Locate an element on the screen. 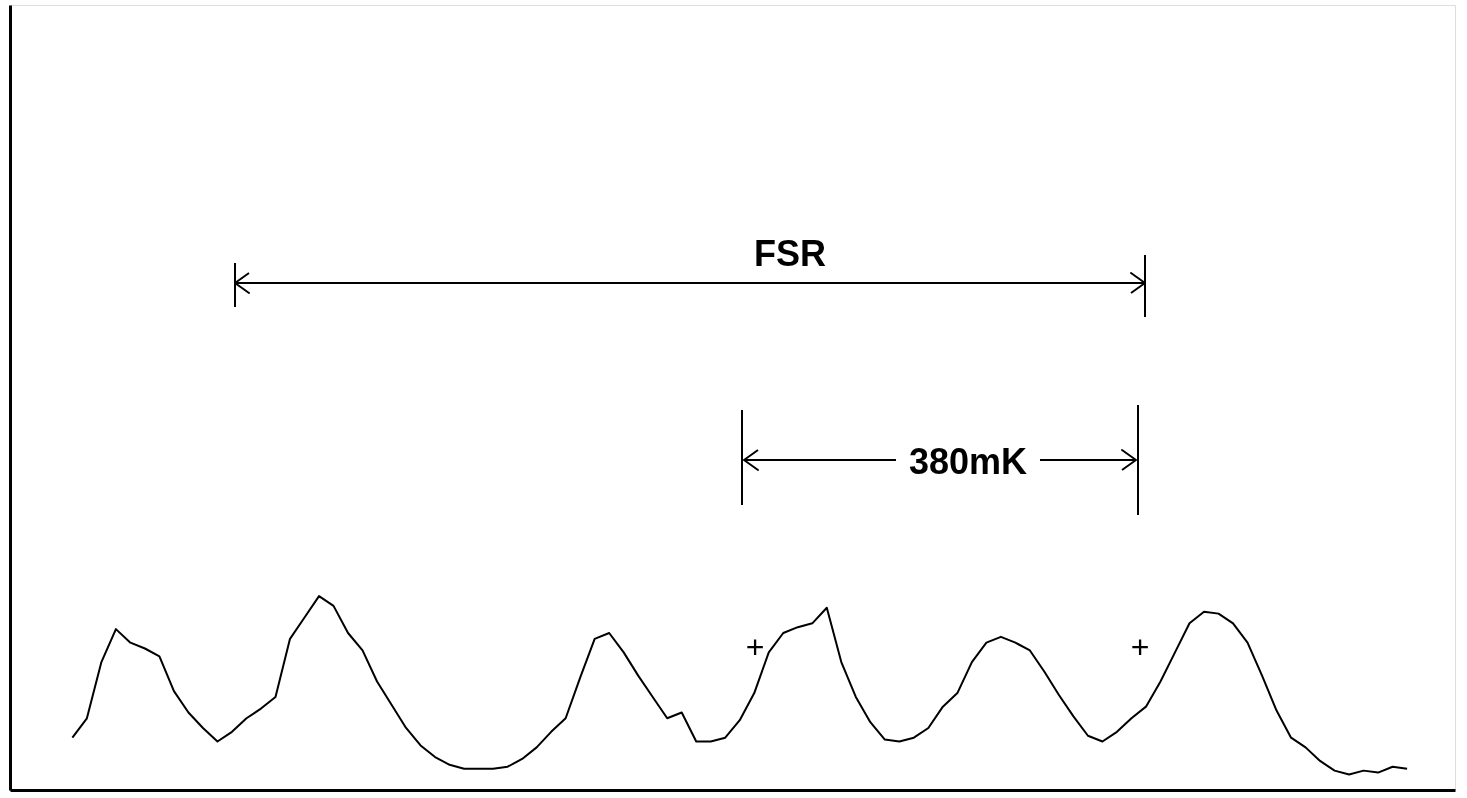 The height and width of the screenshot is (798, 1467). text: 380mK is located at coordinates (968, 461).